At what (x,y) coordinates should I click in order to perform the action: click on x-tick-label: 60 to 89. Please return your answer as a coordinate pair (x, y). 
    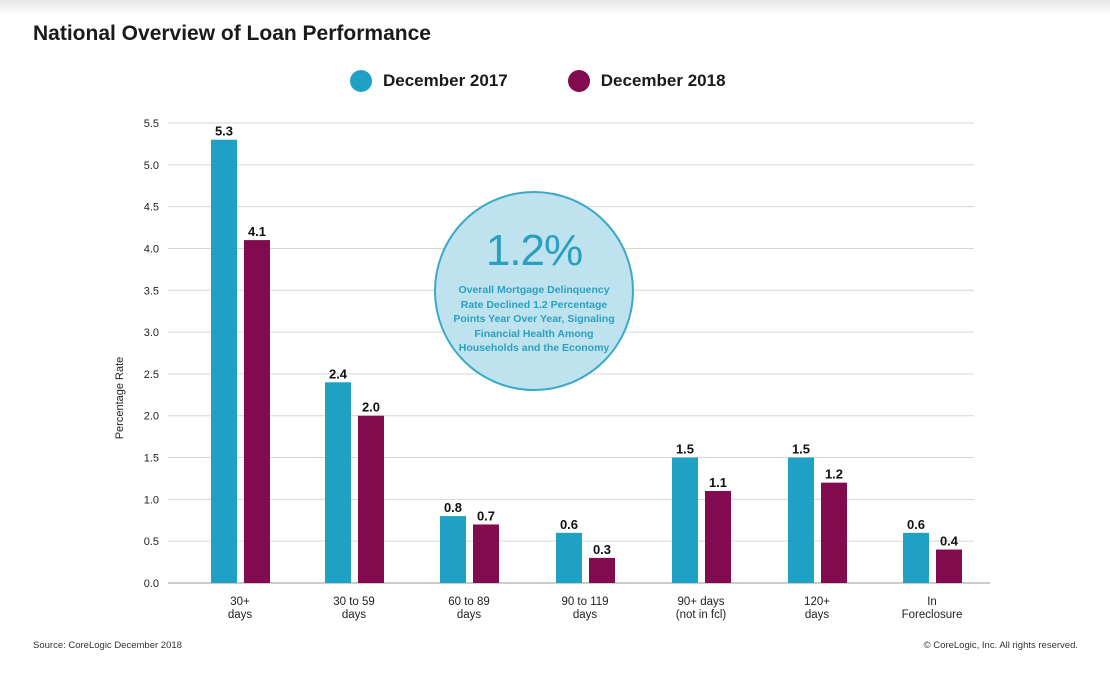
    Looking at the image, I should click on (469, 602).